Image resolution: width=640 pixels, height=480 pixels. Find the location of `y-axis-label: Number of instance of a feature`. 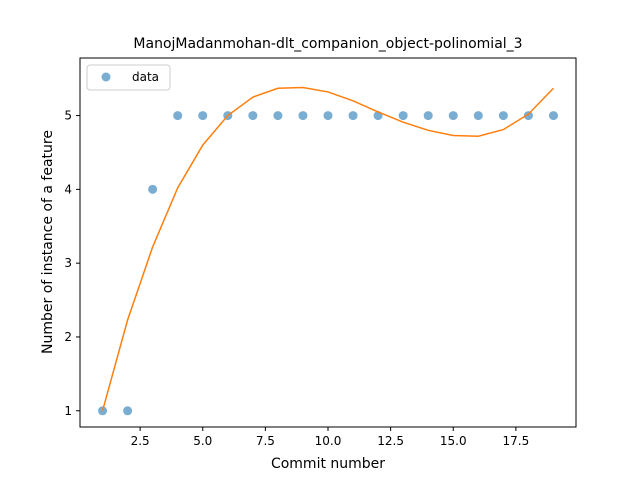

y-axis-label: Number of instance of a feature is located at coordinates (48, 242).